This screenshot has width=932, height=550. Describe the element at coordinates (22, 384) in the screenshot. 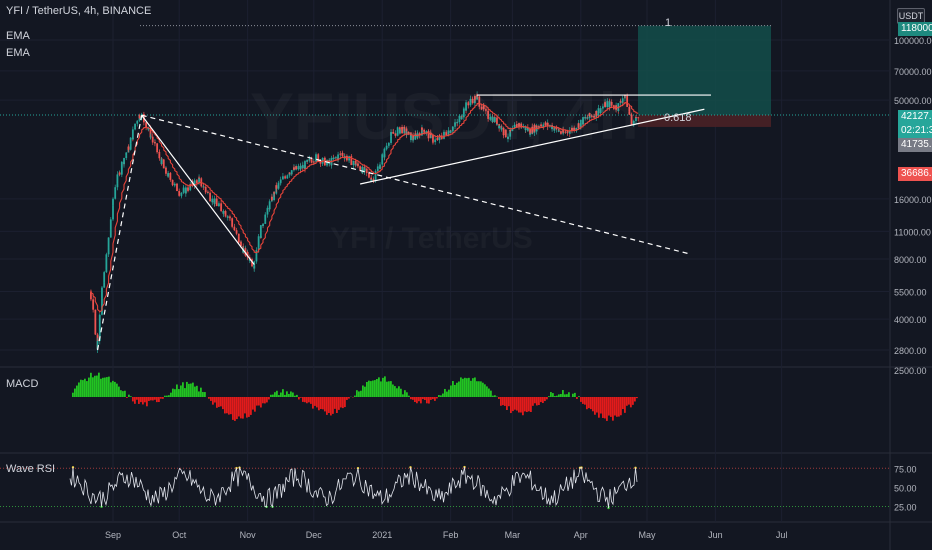

I see `macd-pane-label: MACD` at that location.